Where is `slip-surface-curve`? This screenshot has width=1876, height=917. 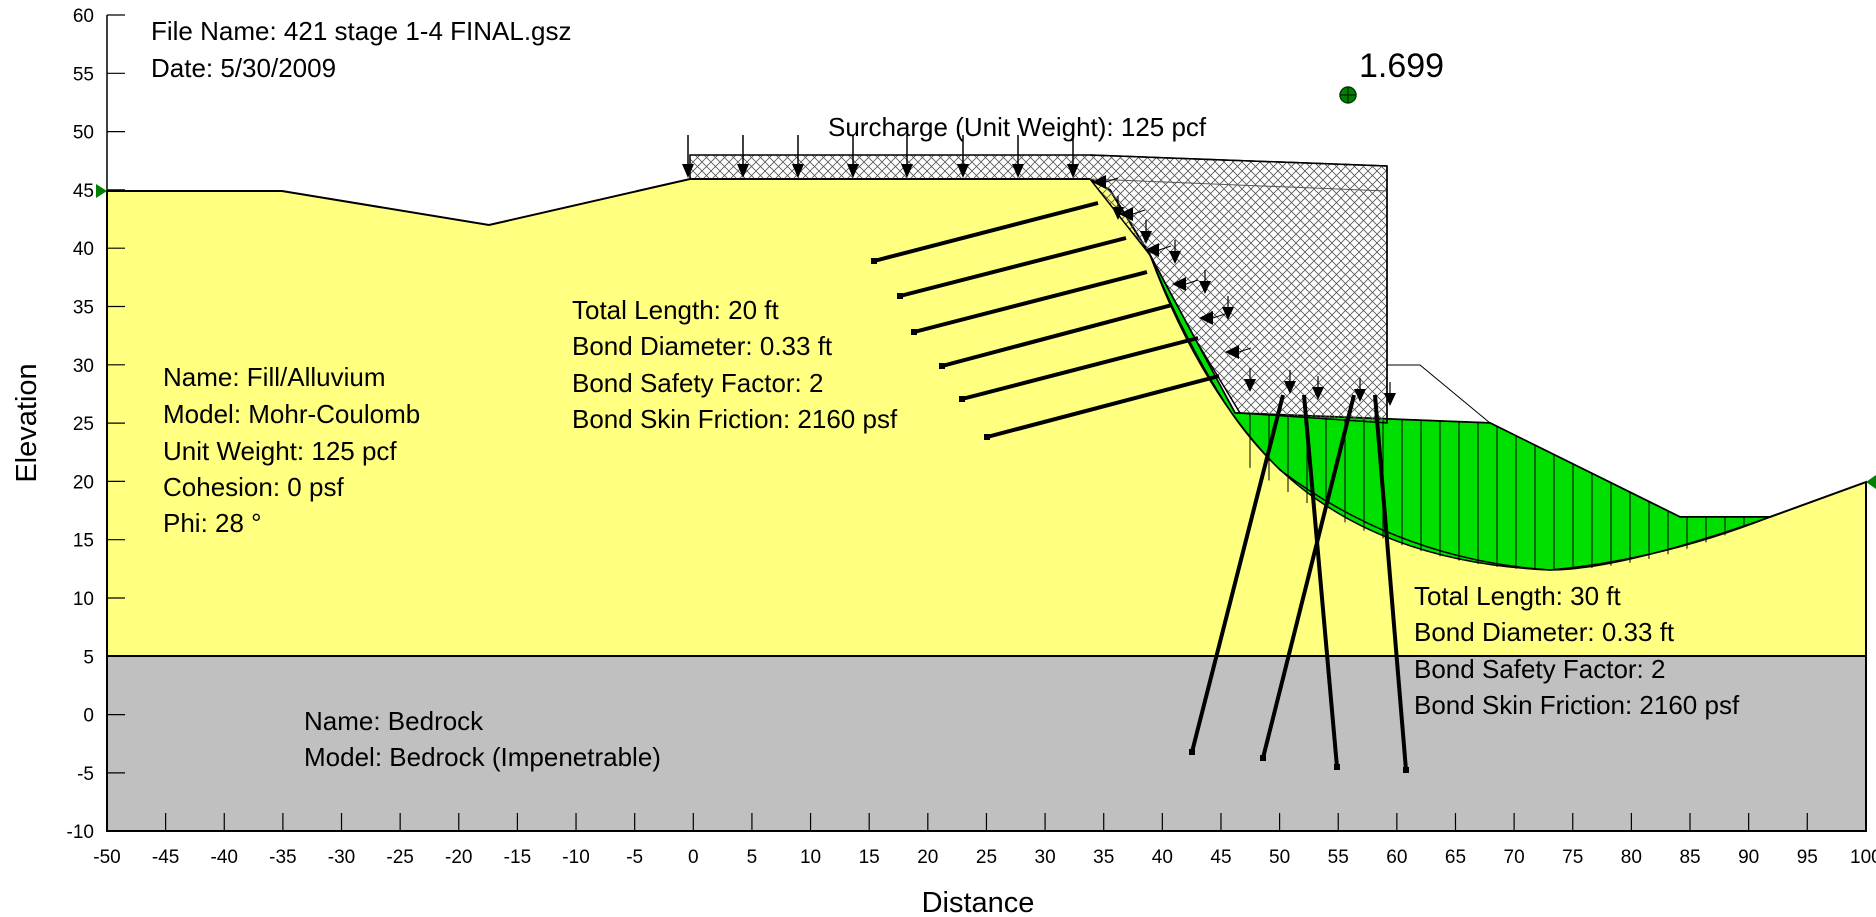
slip-surface-curve is located at coordinates (1460, 412).